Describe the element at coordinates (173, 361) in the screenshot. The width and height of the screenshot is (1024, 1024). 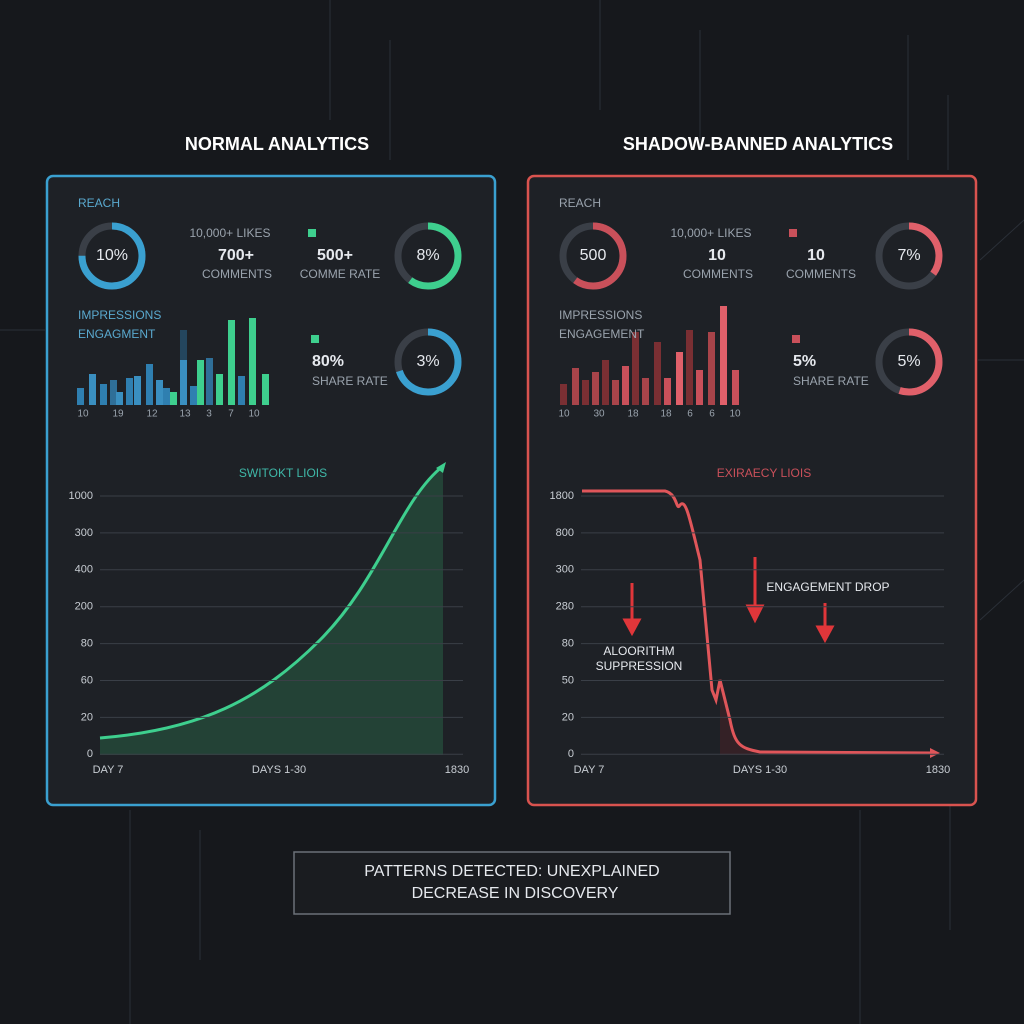
I see `left-bars` at that location.